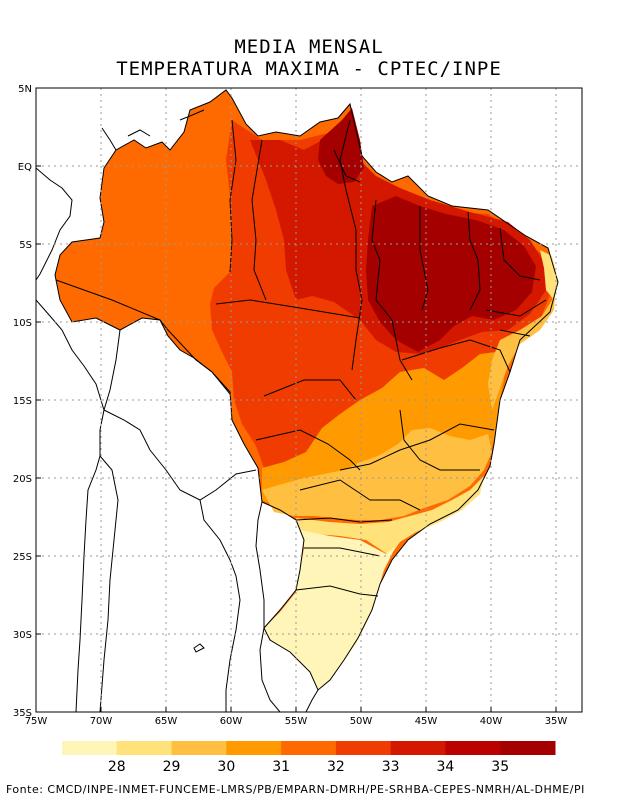 The width and height of the screenshot is (618, 800). I want to click on legend-label: 29, so click(172, 767).